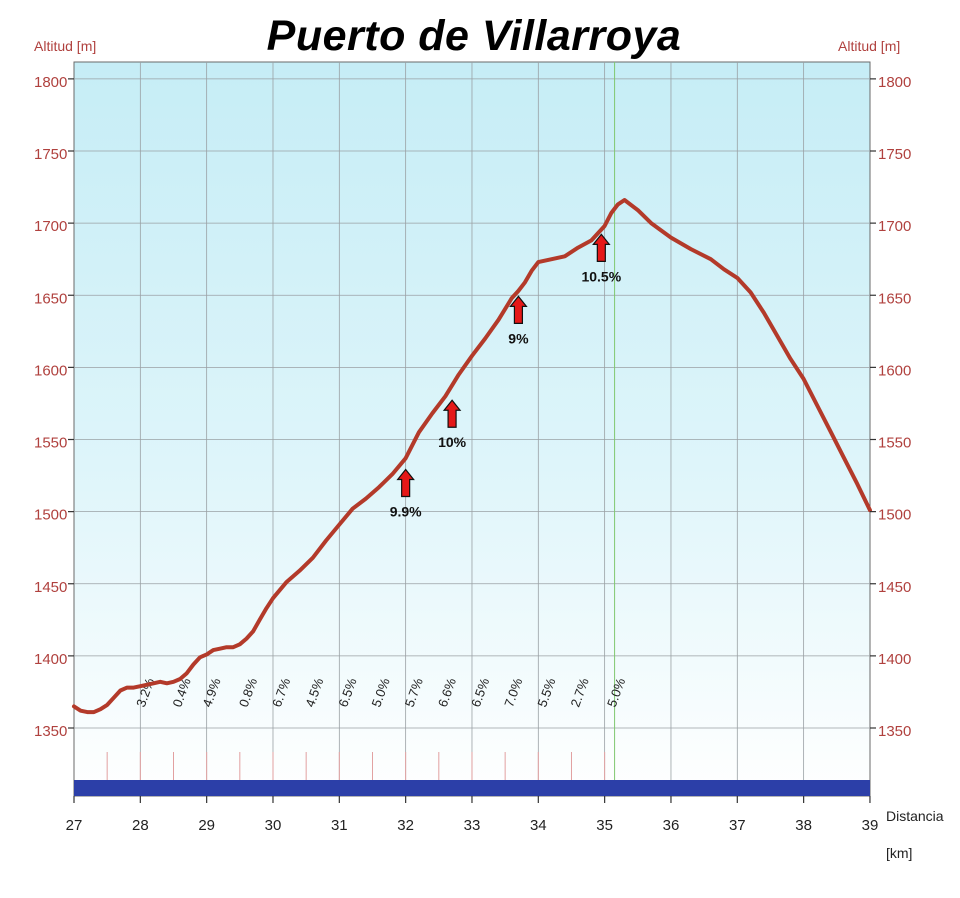  Describe the element at coordinates (50, 154) in the screenshot. I see `y-tick-label-left: 1750` at that location.